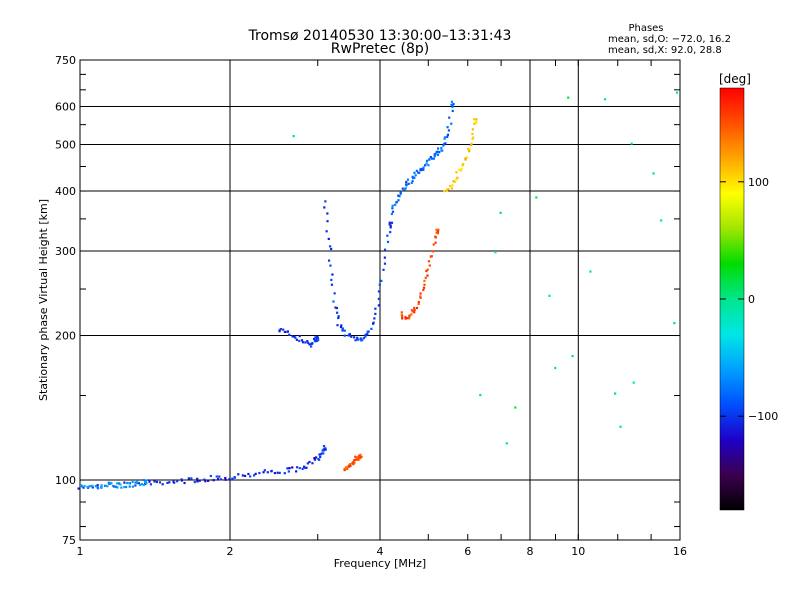 Image resolution: width=800 pixels, height=600 pixels. I want to click on colorbar-ticks: 100 0 −100, so click(749, 299).